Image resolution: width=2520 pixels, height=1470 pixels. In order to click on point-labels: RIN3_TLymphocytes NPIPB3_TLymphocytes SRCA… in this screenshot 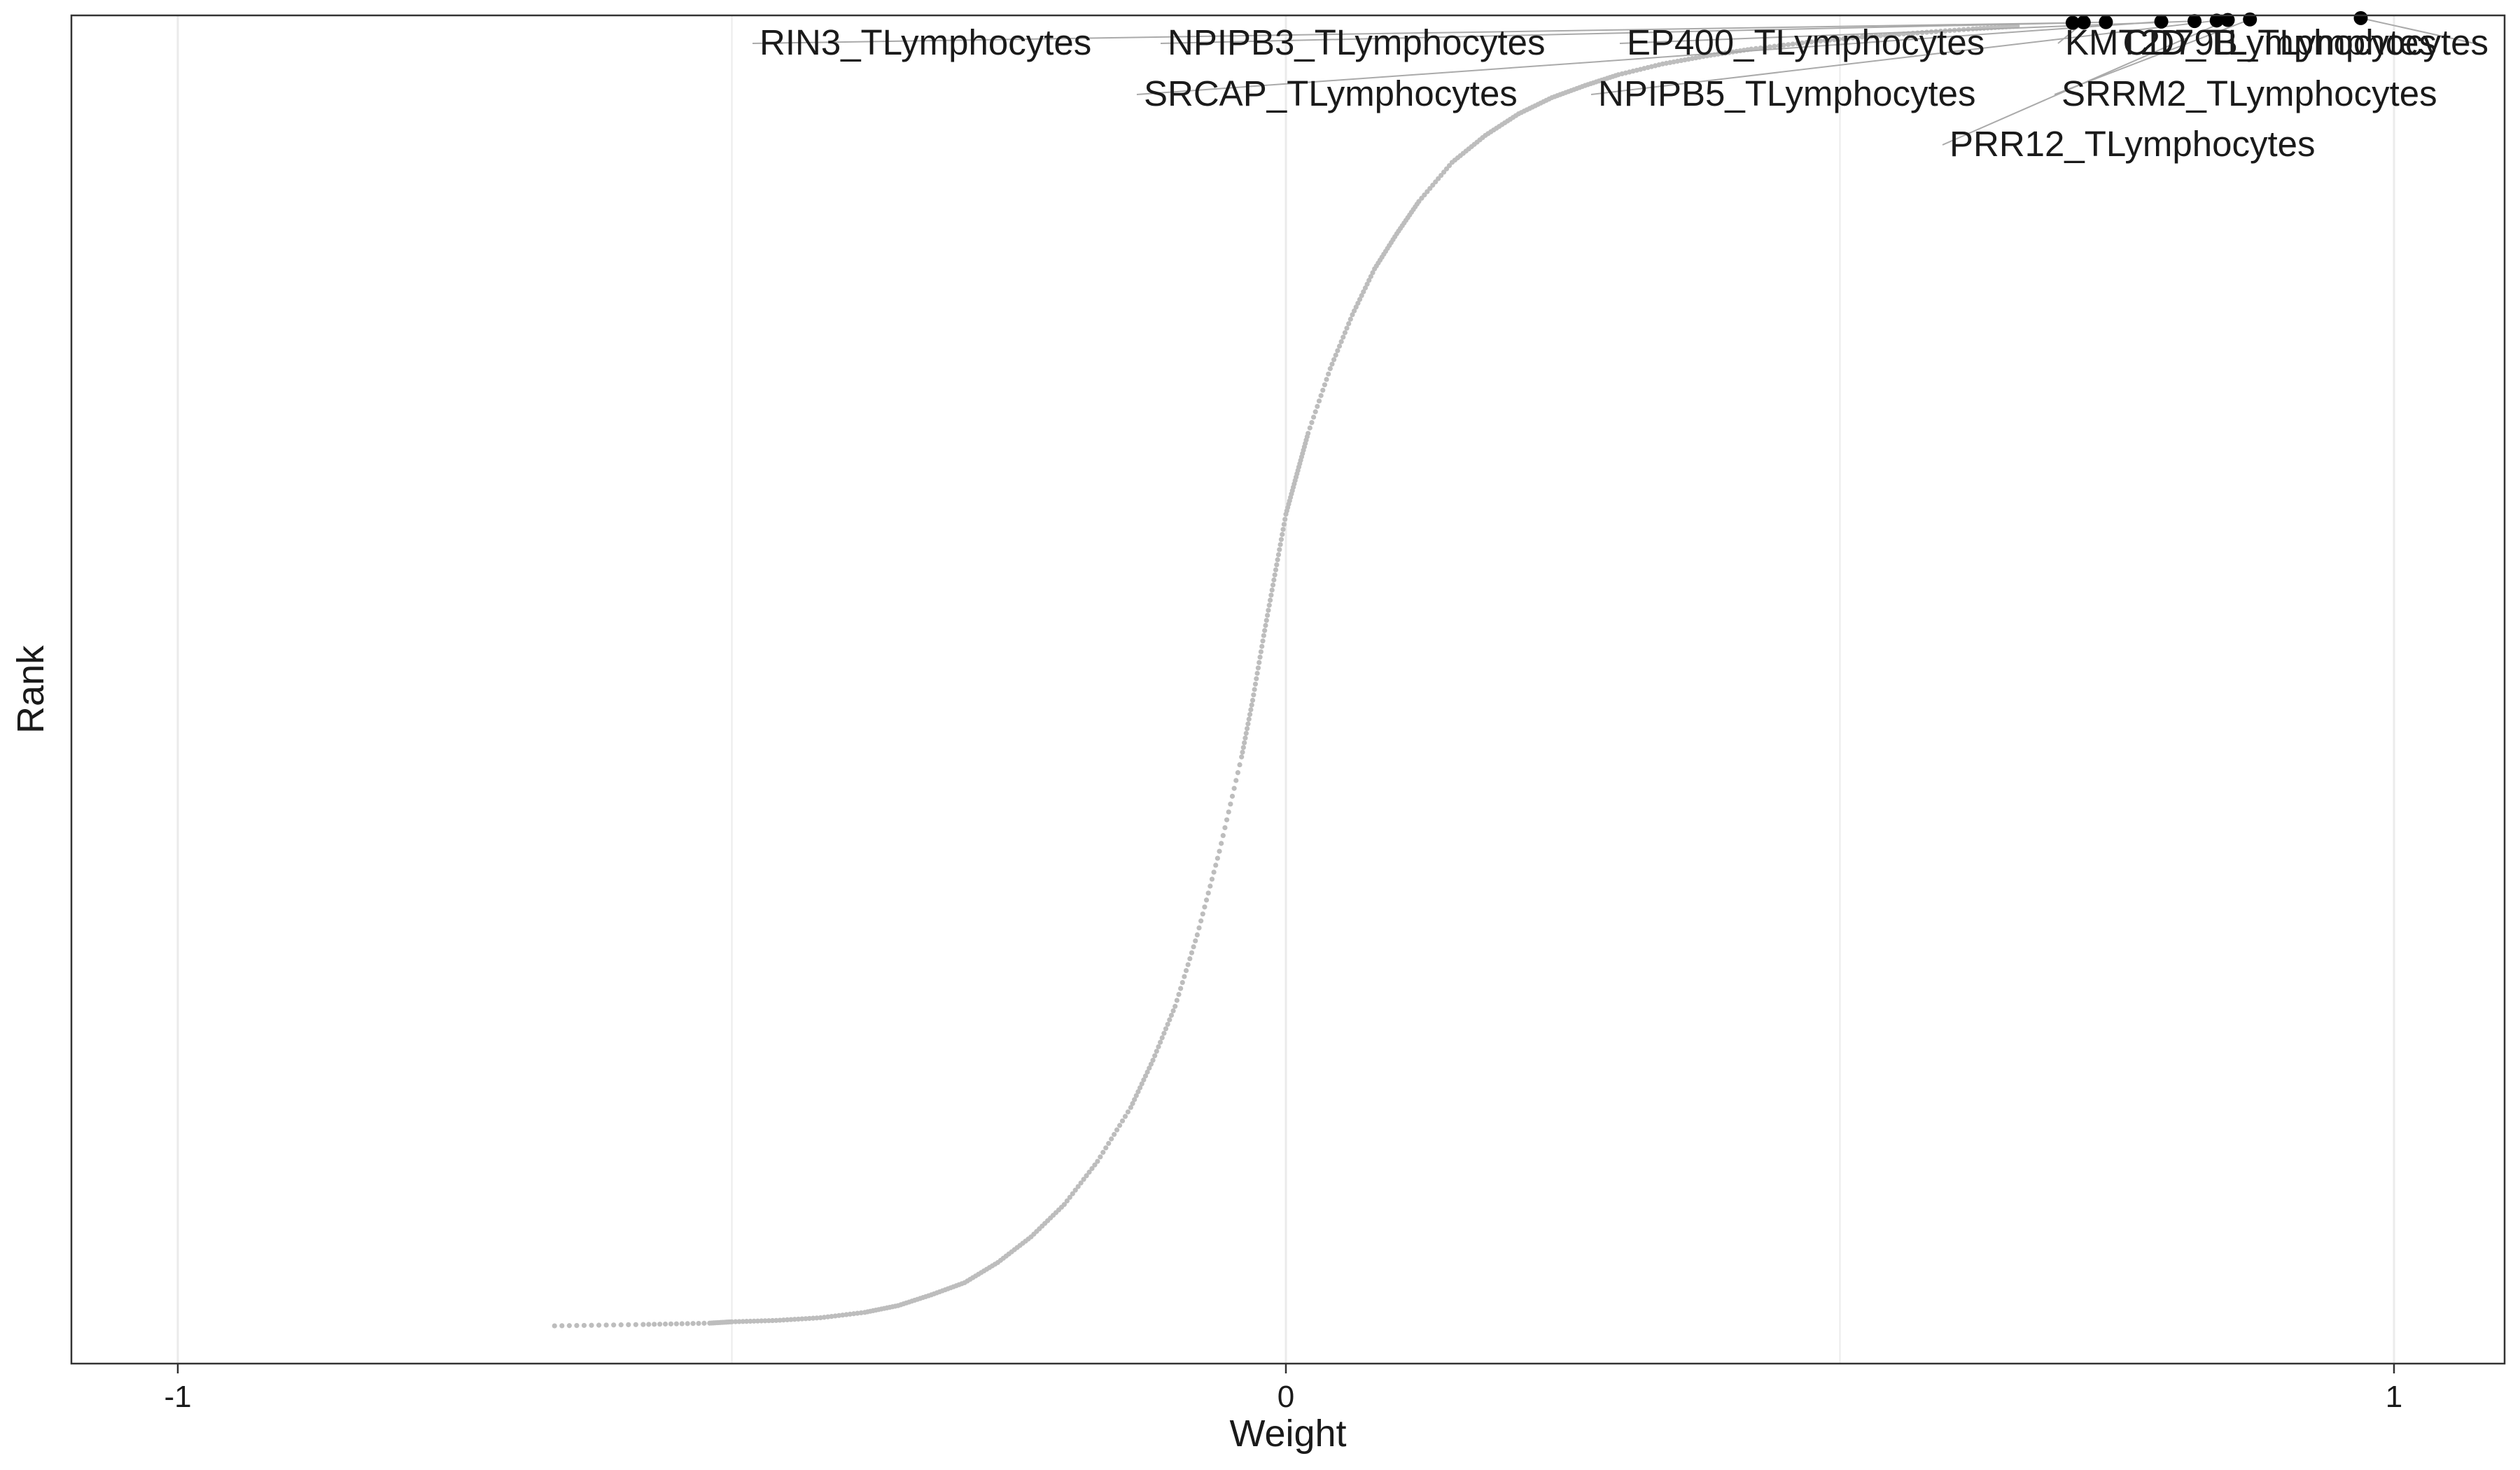, I will do `click(1624, 93)`.